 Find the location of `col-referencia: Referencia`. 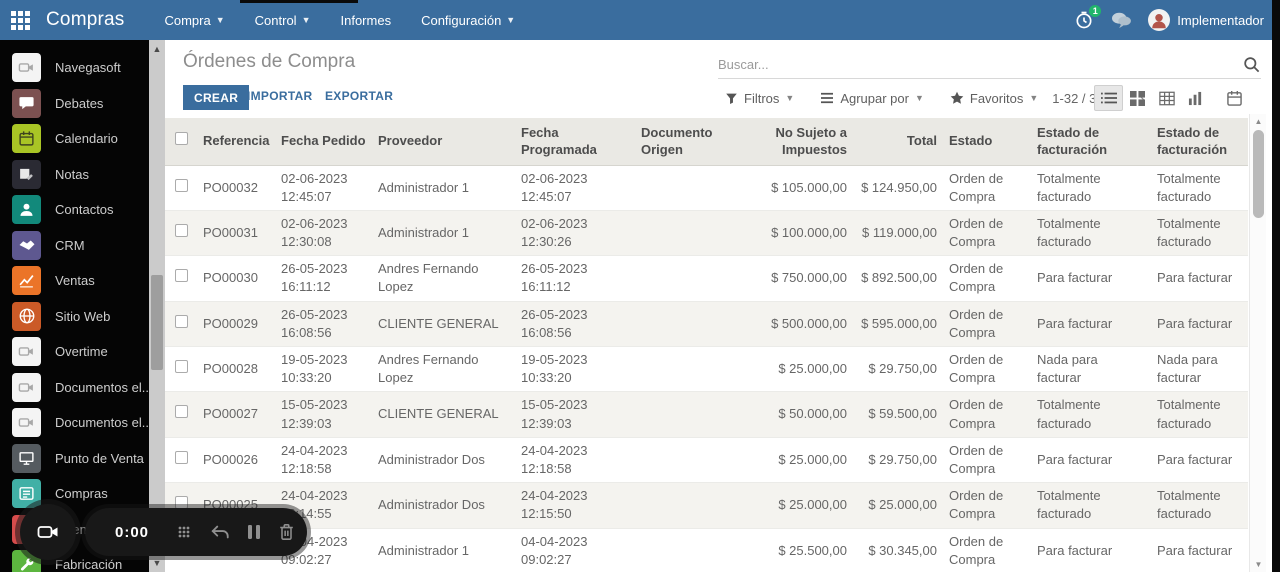

col-referencia: Referencia is located at coordinates (236, 142).